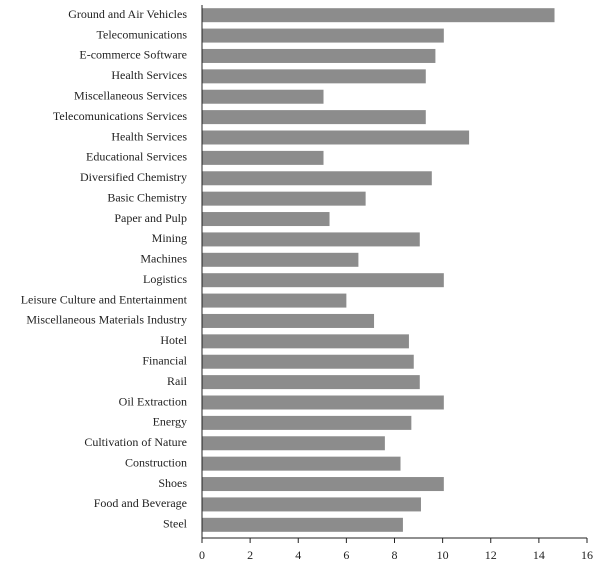 The image size is (602, 568). Describe the element at coordinates (587, 555) in the screenshot. I see `x-tick-label: 16` at that location.